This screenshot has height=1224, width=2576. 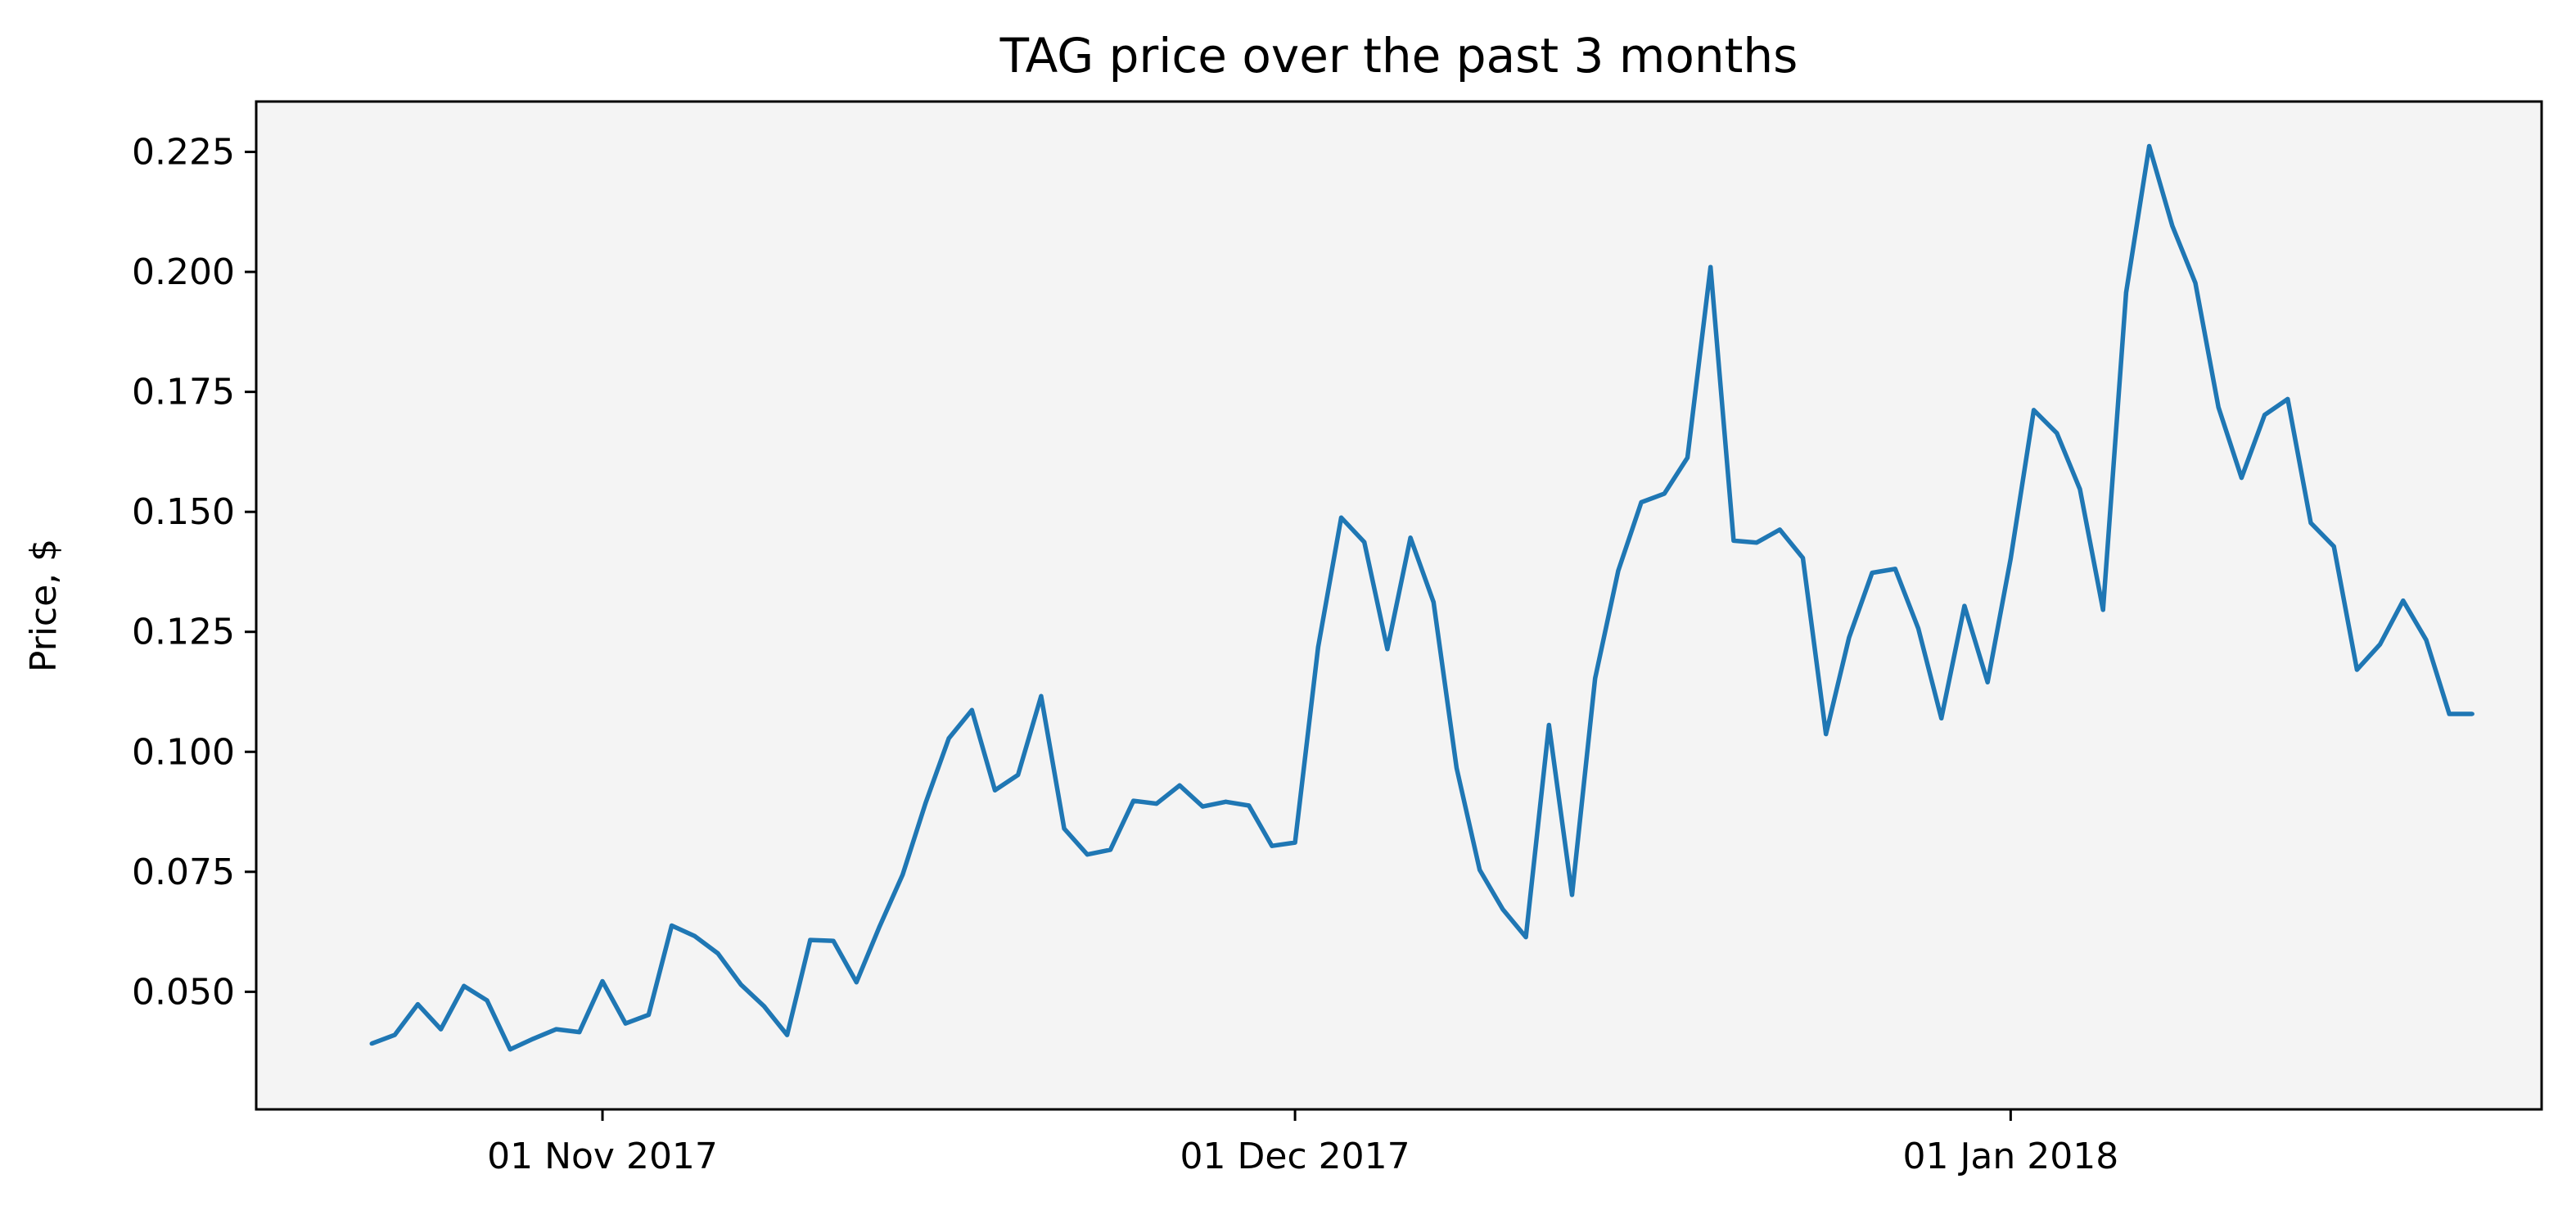 What do you see at coordinates (183, 153) in the screenshot?
I see `y-tick-label: 0.225` at bounding box center [183, 153].